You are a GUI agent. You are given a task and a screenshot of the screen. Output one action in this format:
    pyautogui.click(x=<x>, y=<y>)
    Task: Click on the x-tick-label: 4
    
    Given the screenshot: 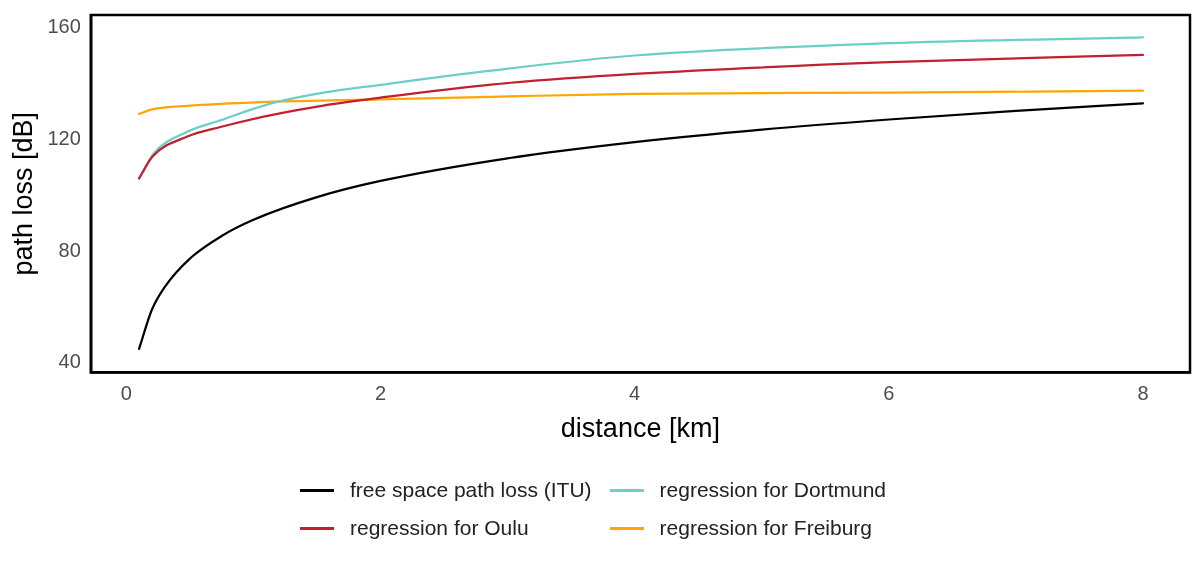 What is the action you would take?
    pyautogui.click(x=635, y=393)
    